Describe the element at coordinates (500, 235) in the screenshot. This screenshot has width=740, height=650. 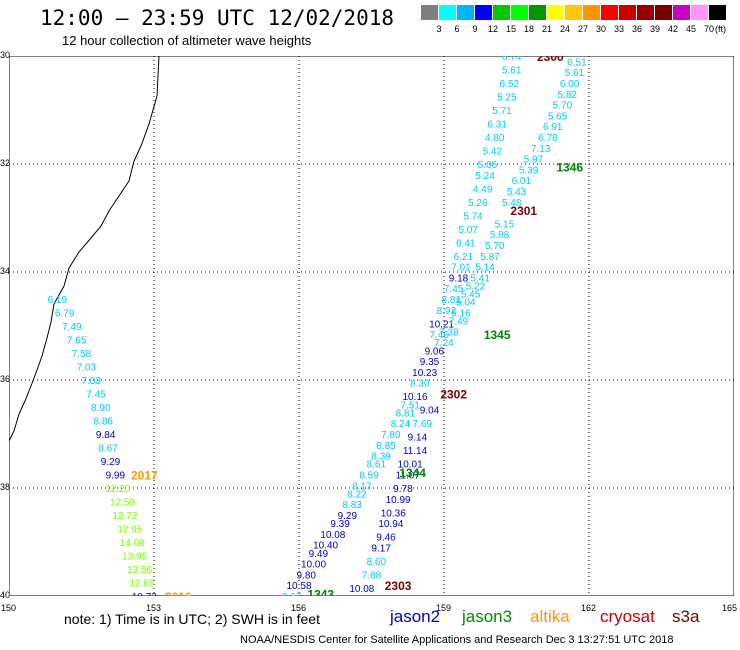
I see `wave-height-value: 5.88` at that location.